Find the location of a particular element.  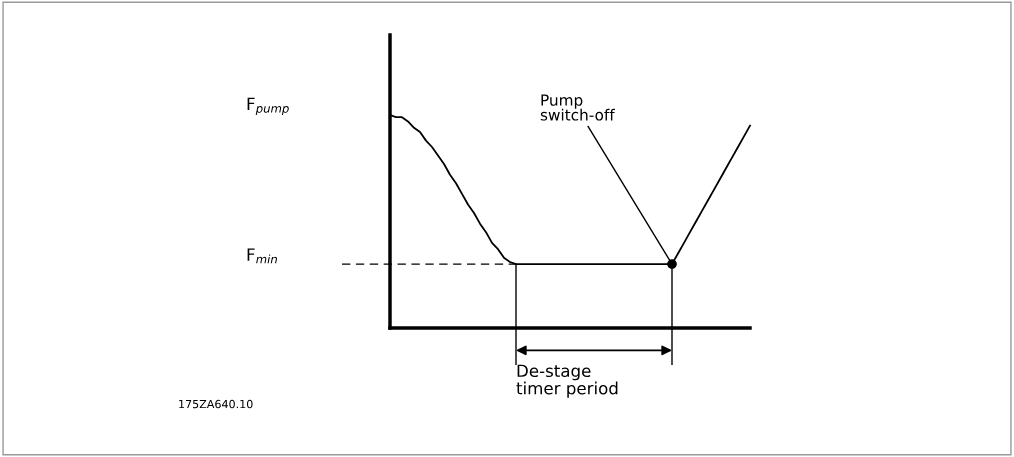

text: De-stage timer period is located at coordinates (567, 381).